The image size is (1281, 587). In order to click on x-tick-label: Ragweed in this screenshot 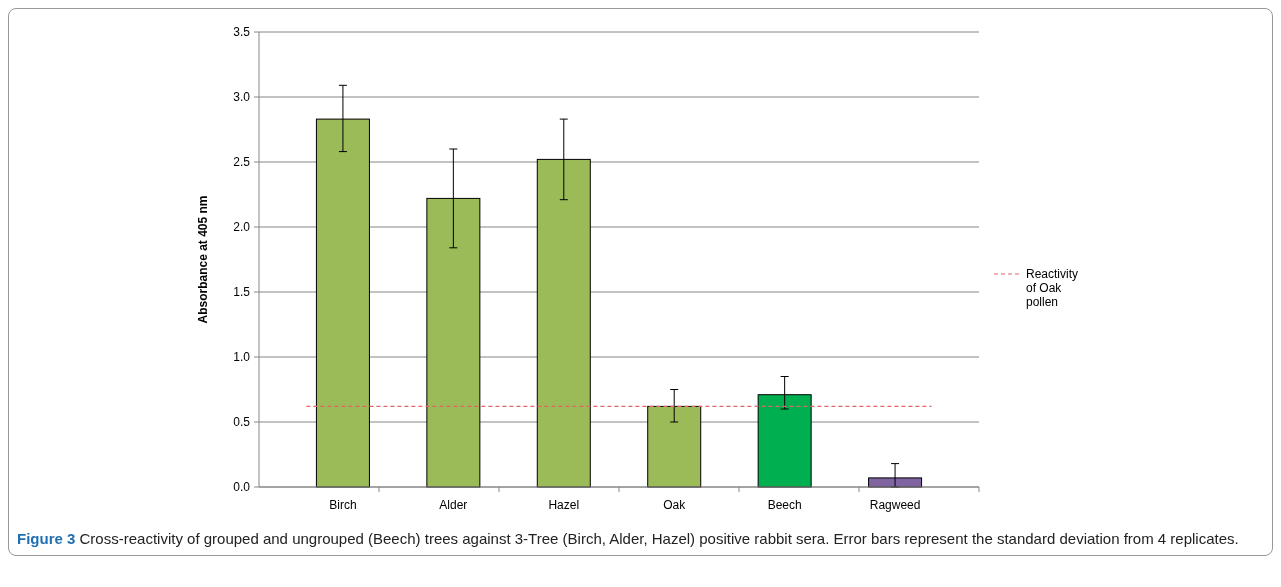, I will do `click(895, 505)`.